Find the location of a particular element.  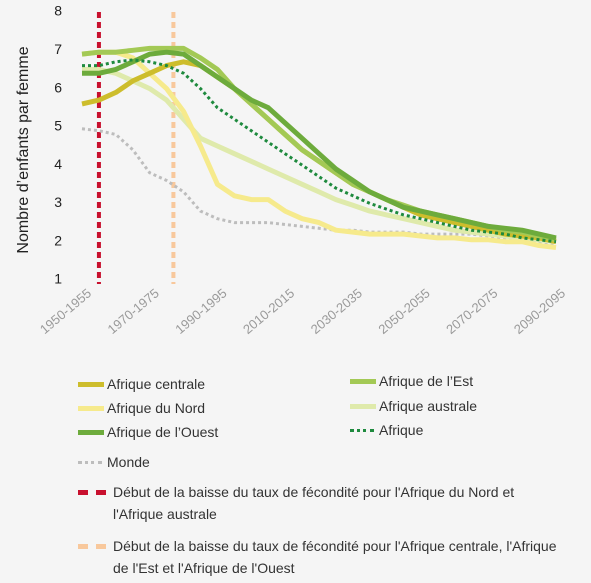

y-tick-label: 4 is located at coordinates (58, 164).